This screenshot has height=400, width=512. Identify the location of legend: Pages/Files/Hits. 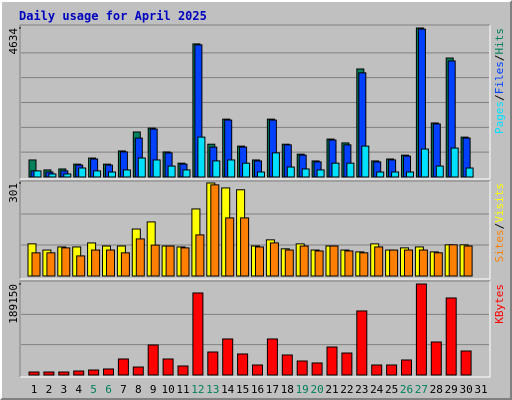
(499, 81).